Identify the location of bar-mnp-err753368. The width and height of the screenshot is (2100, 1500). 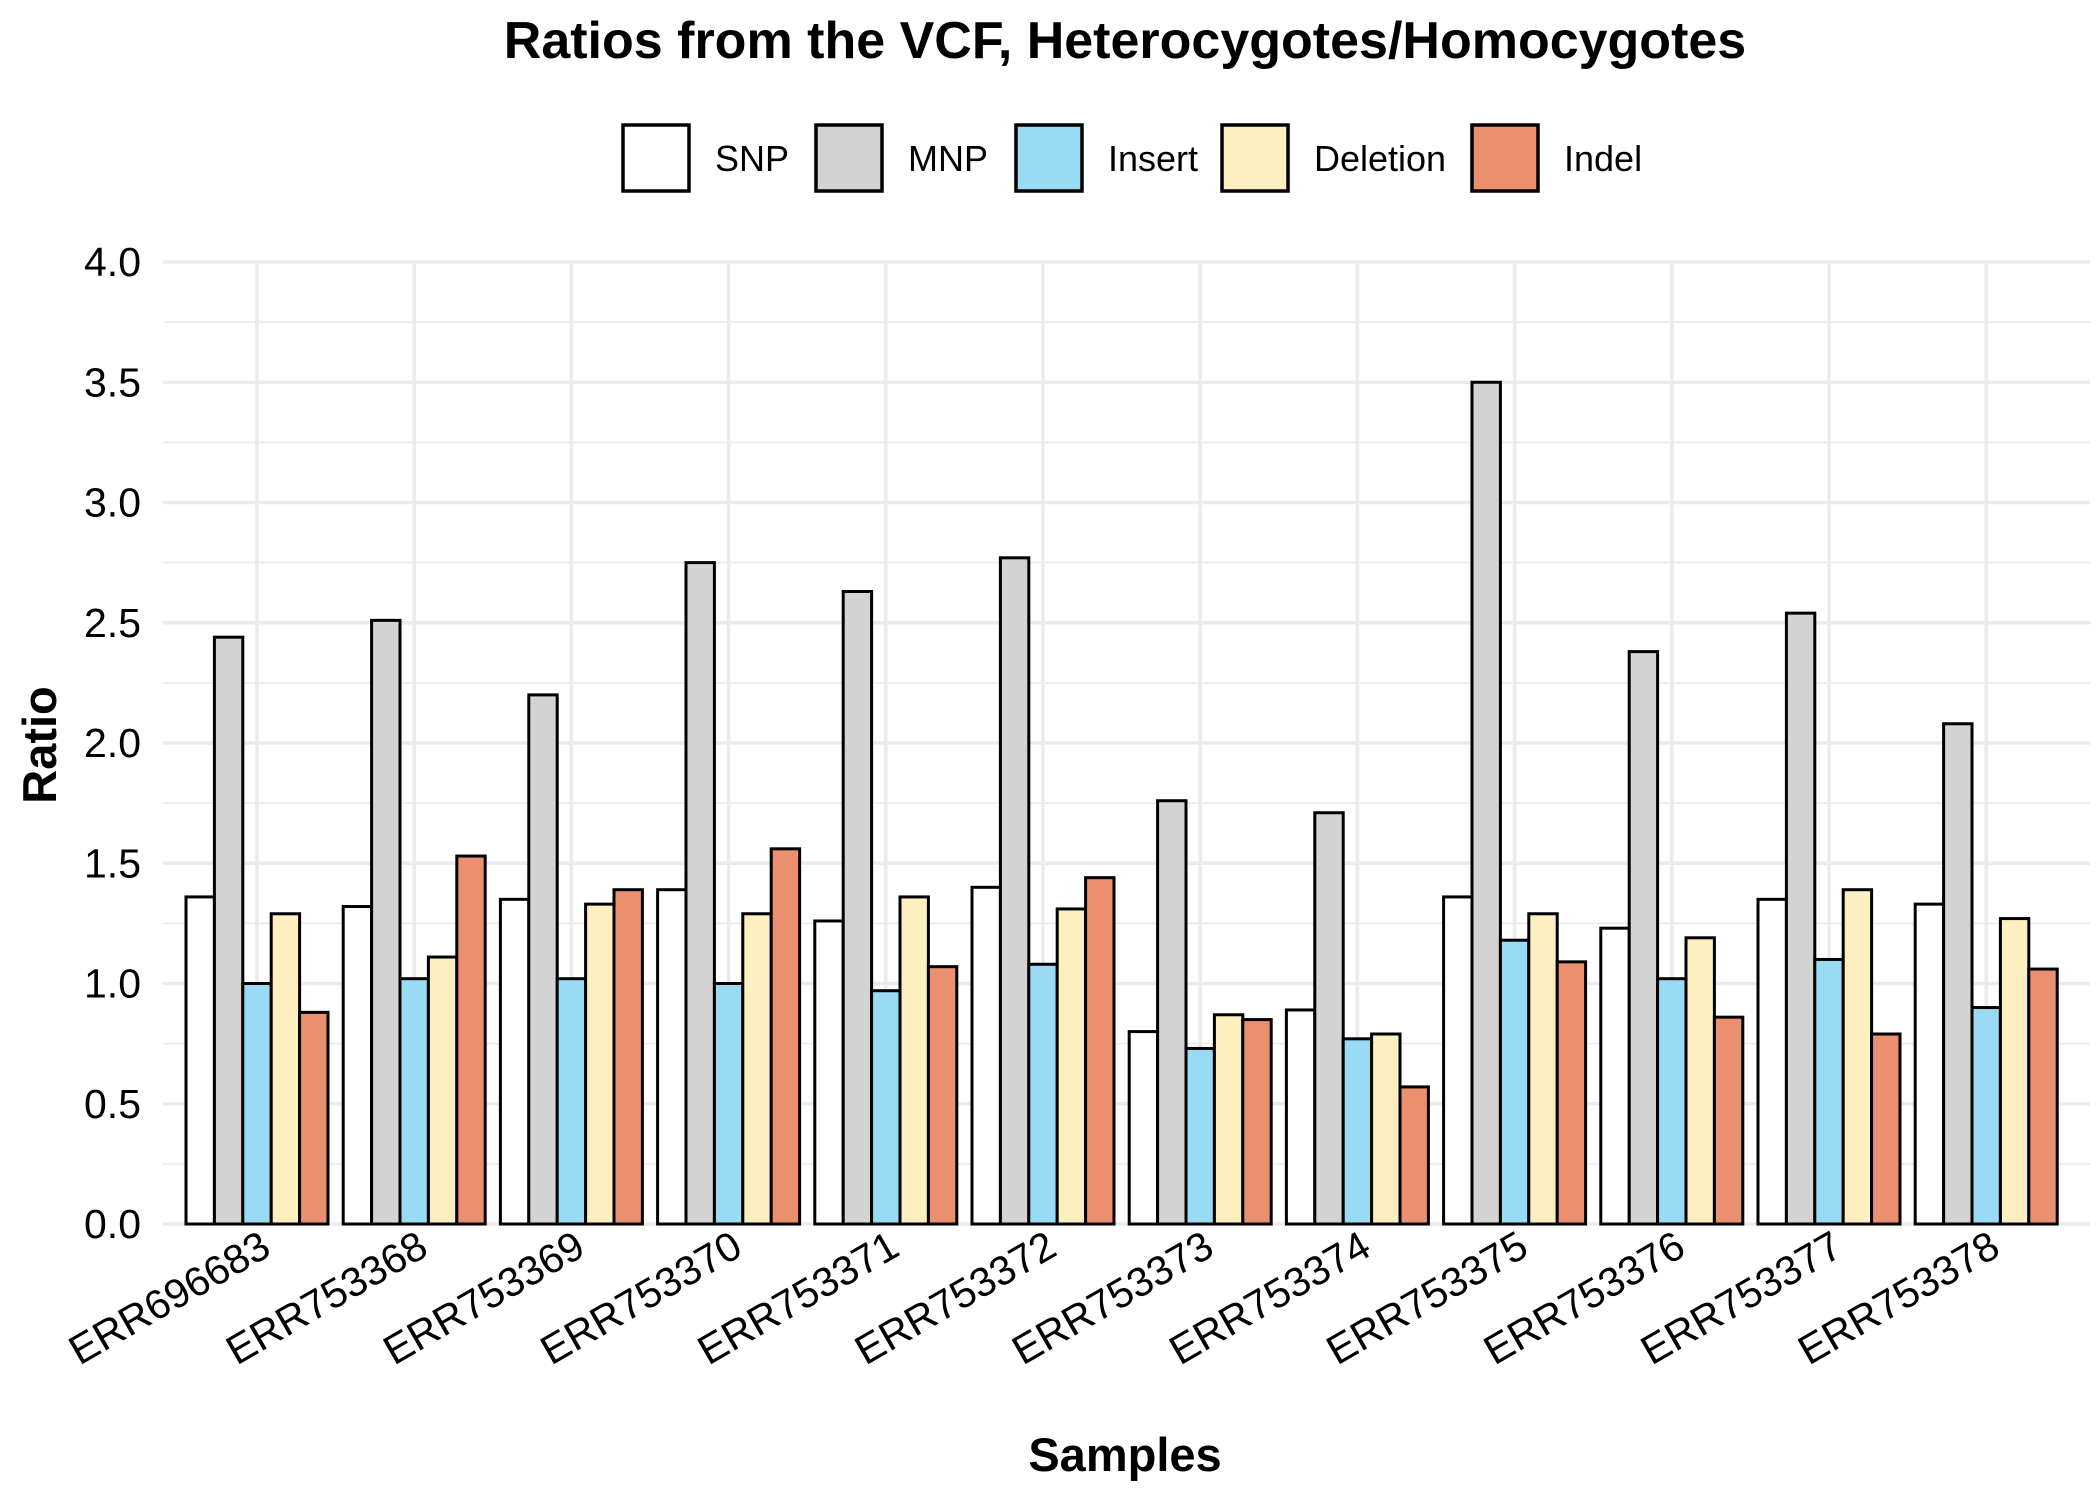
(386, 922).